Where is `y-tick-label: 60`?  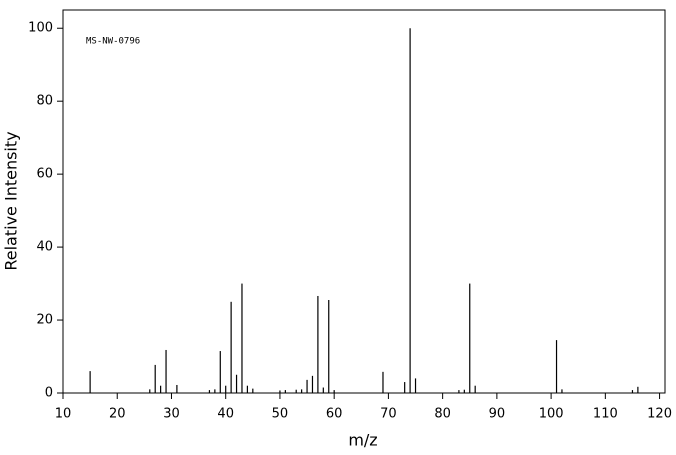 y-tick-label: 60 is located at coordinates (44, 174).